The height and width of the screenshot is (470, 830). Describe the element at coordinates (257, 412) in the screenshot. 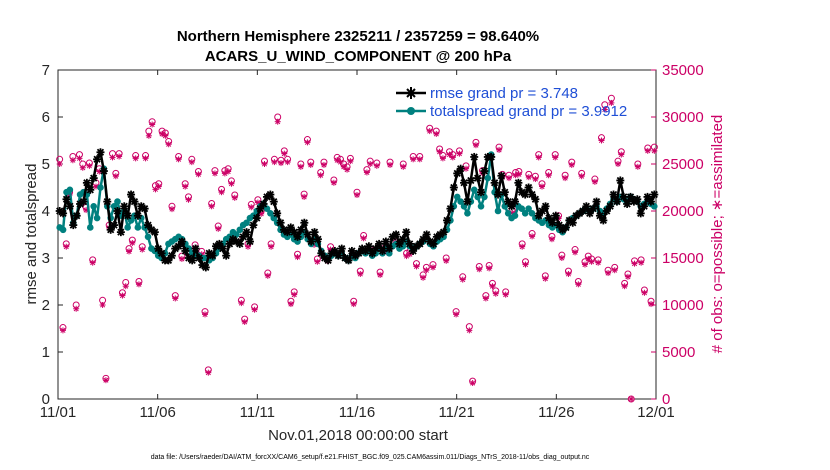

I see `x-tick-label: 11/11` at that location.